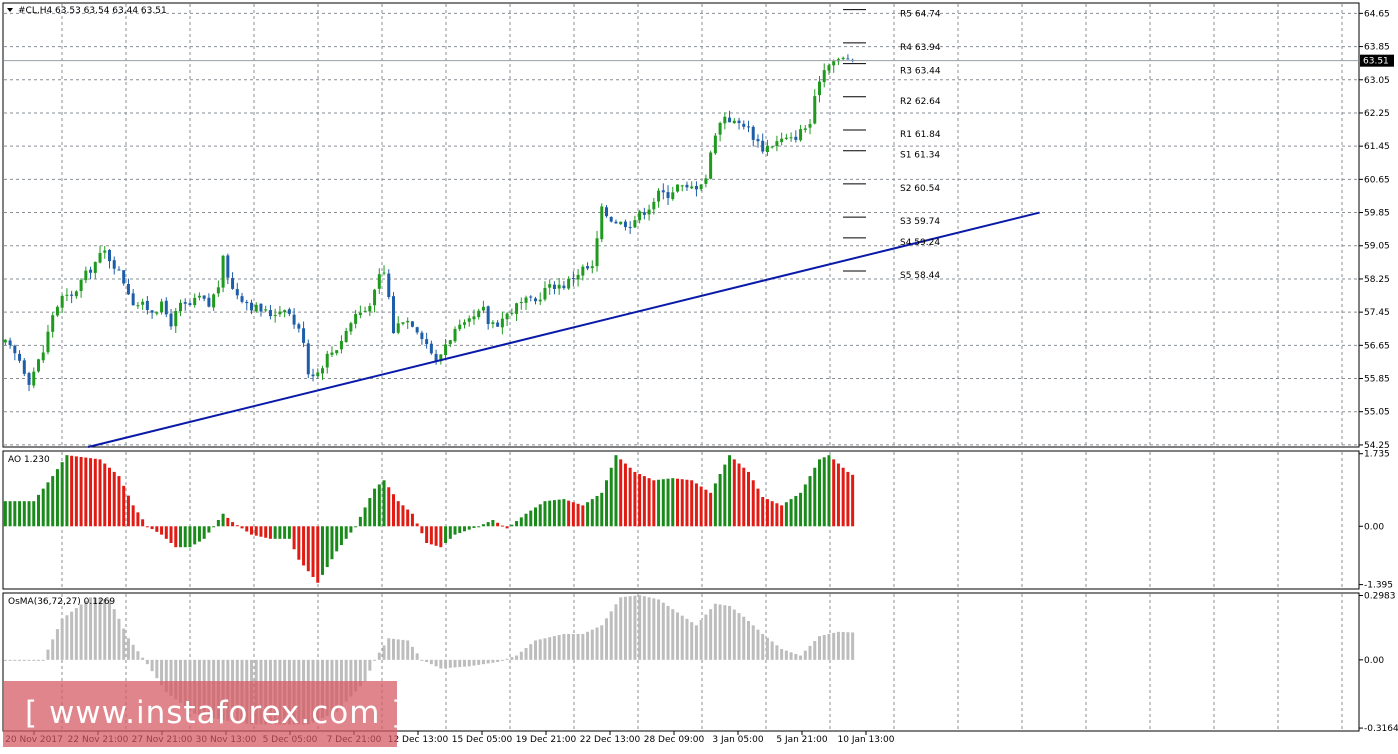 This screenshot has height=754, width=1398. What do you see at coordinates (1377, 280) in the screenshot?
I see `y-tick-label: 58.25` at bounding box center [1377, 280].